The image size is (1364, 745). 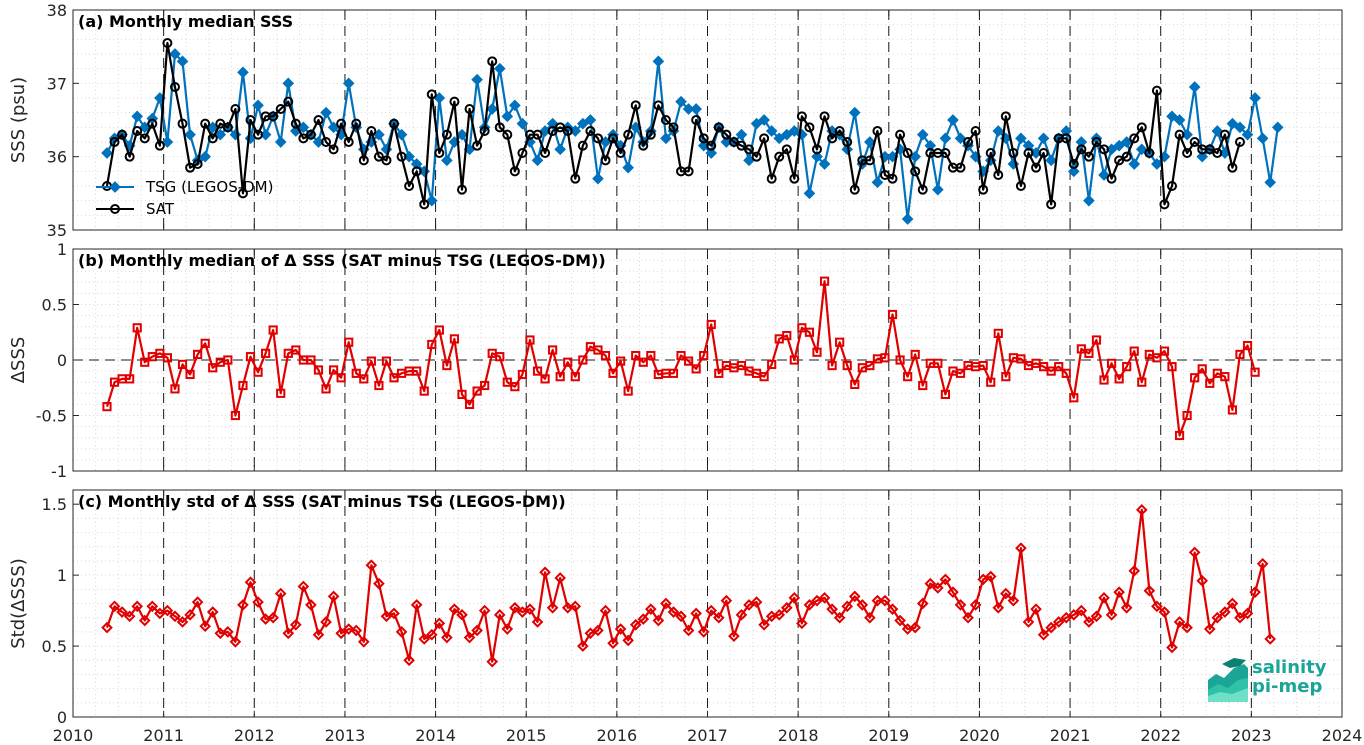 I want to click on y-tick-label: 1, so click(x=62, y=575).